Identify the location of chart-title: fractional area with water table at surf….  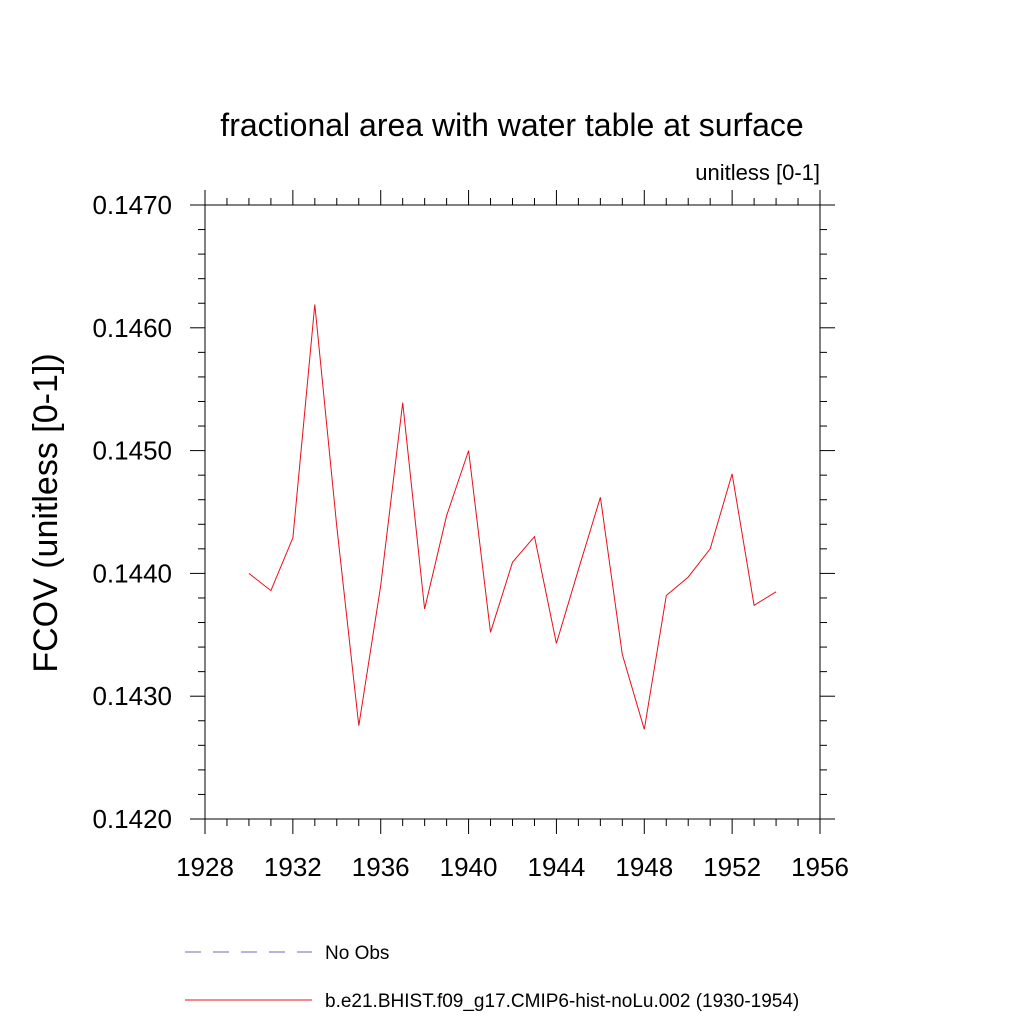
(511, 125).